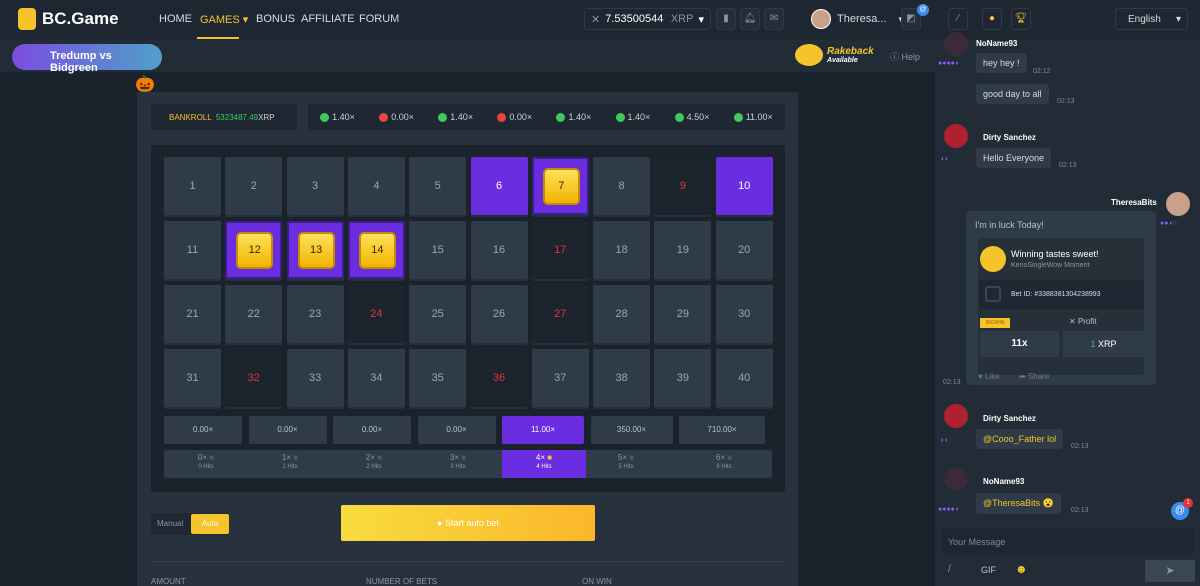 Image resolution: width=1200 pixels, height=586 pixels. I want to click on result-value: 1.40×, so click(639, 116).